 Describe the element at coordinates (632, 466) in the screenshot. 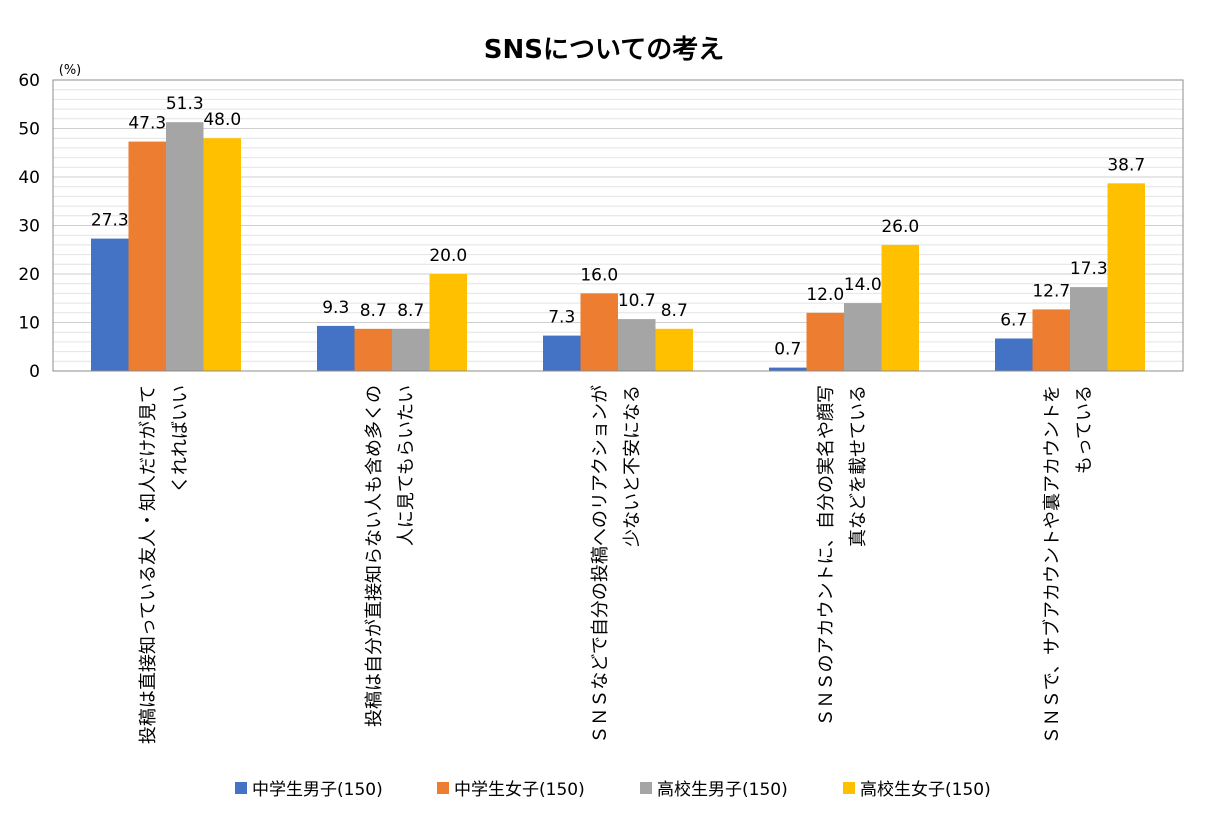

I see `category-label-line: 少ないと不安になる` at that location.